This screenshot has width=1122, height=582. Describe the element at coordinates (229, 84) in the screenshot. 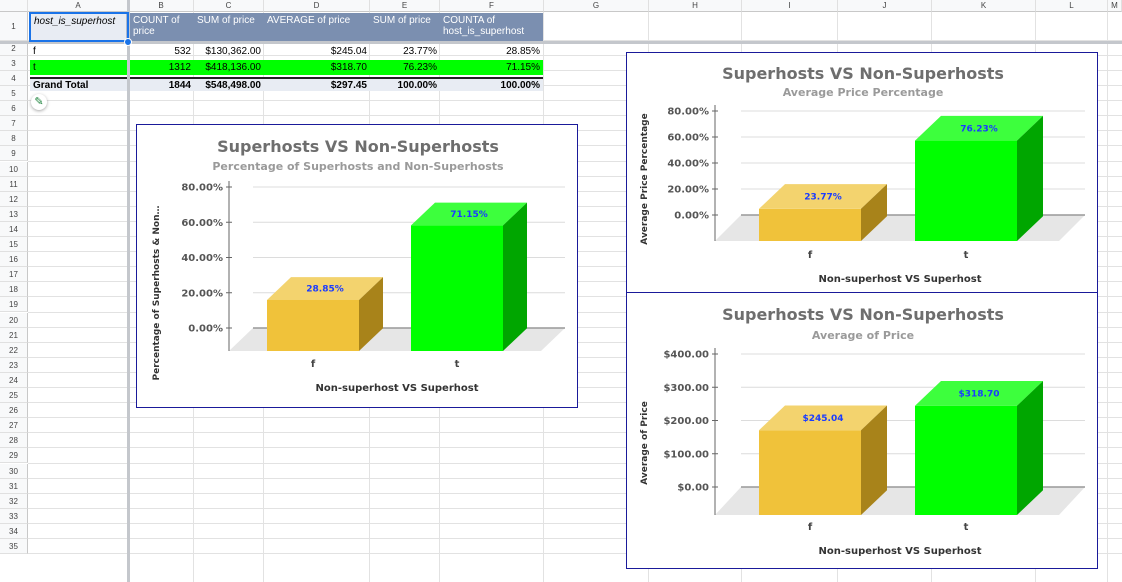

I see `pivot-cell-sum: $548,498.00` at that location.